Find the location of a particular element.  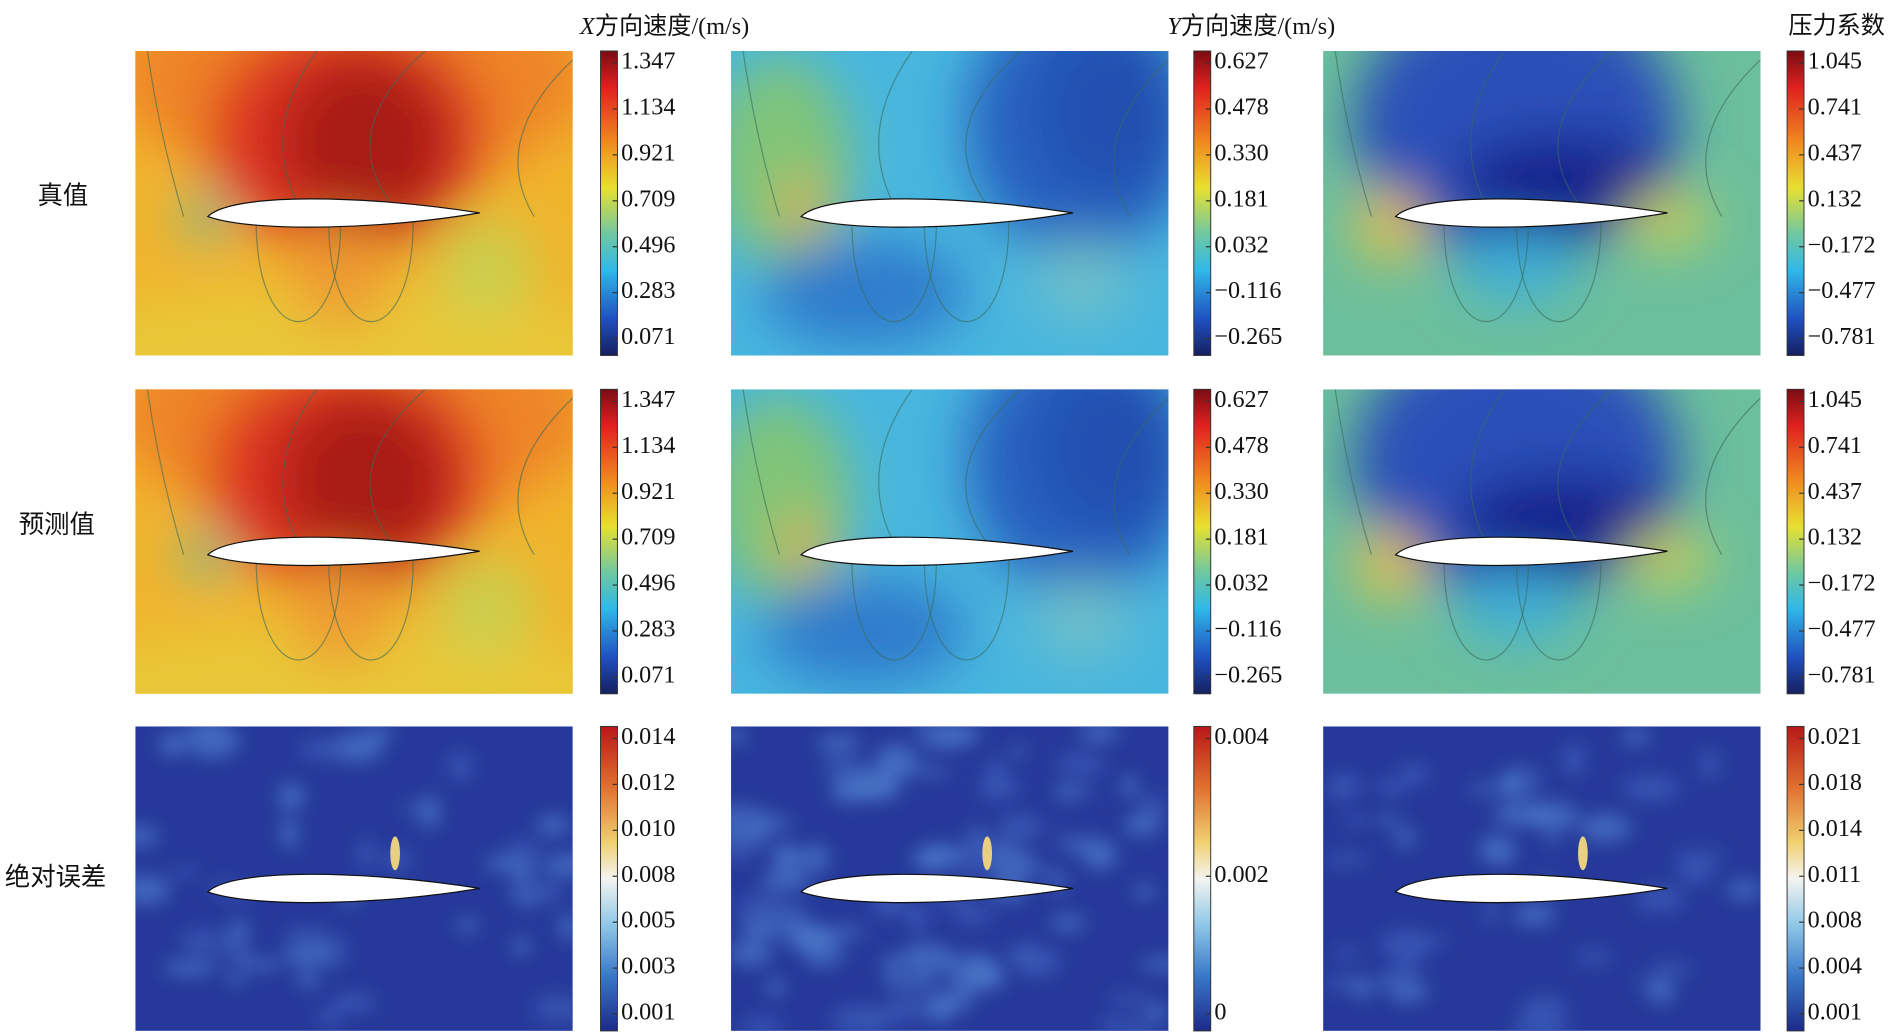

colorbar-tick-label: 0.032 is located at coordinates (1241, 244).